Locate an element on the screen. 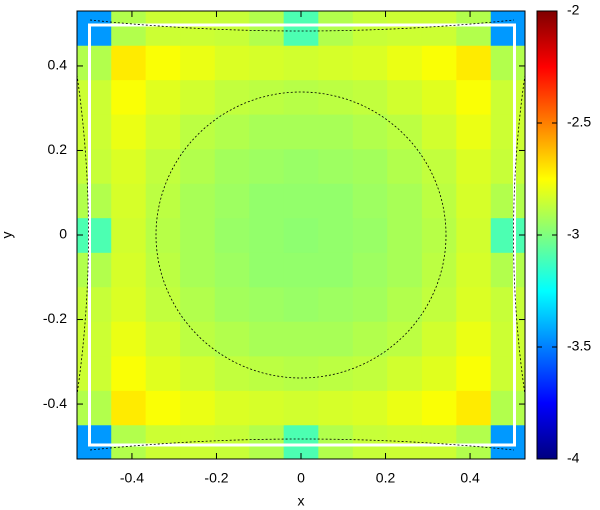 The image size is (600, 510). y-tick-label: -0.4 is located at coordinates (55, 403).